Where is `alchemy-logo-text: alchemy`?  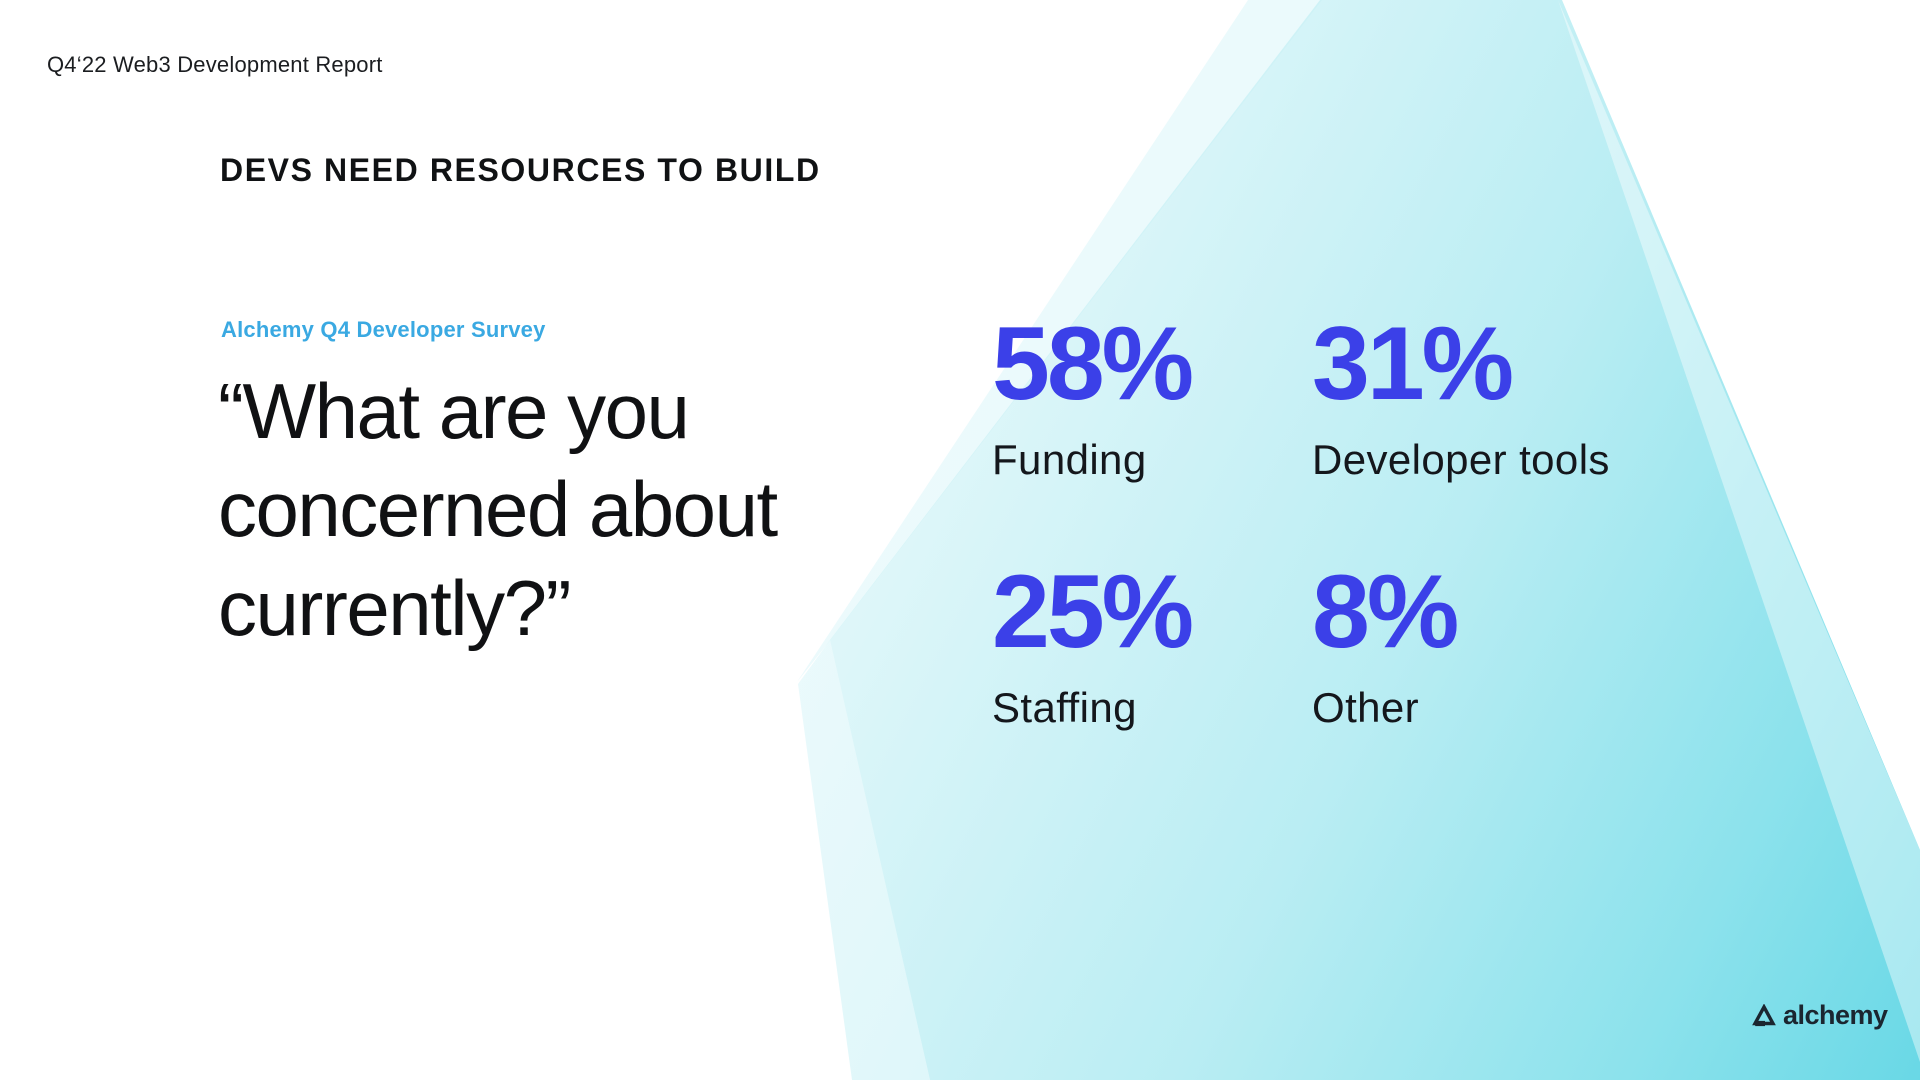
alchemy-logo-text: alchemy is located at coordinates (1835, 1015).